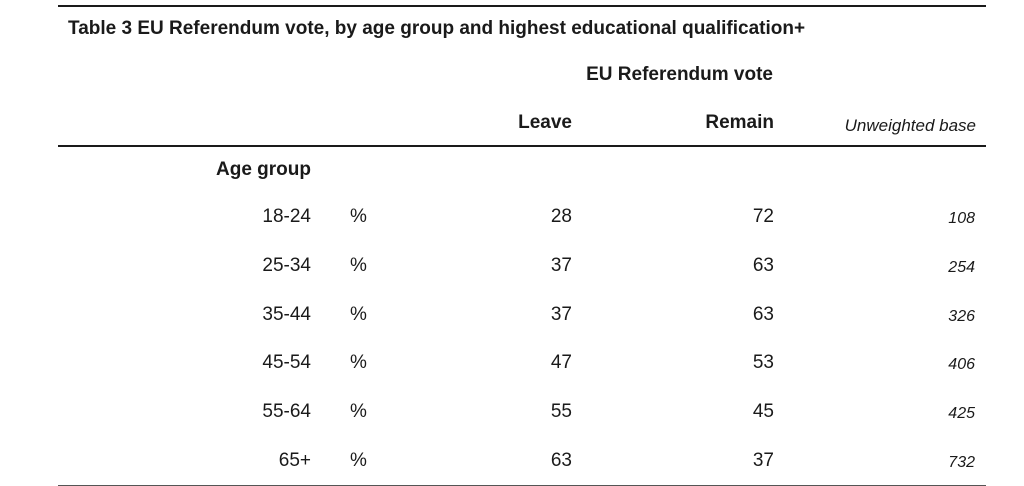 The width and height of the screenshot is (1024, 486). Describe the element at coordinates (561, 460) in the screenshot. I see `leave-cell: 63` at that location.